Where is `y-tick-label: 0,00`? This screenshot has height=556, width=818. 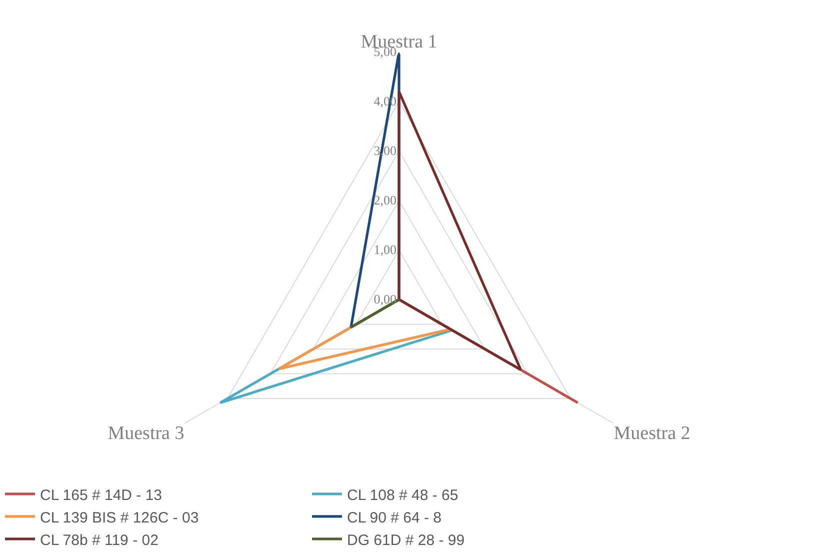 y-tick-label: 0,00 is located at coordinates (385, 299).